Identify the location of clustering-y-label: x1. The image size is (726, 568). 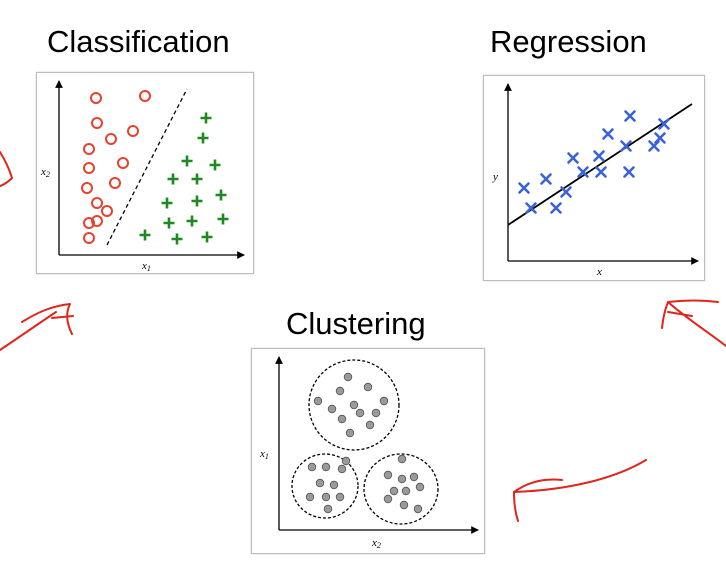
(264, 454).